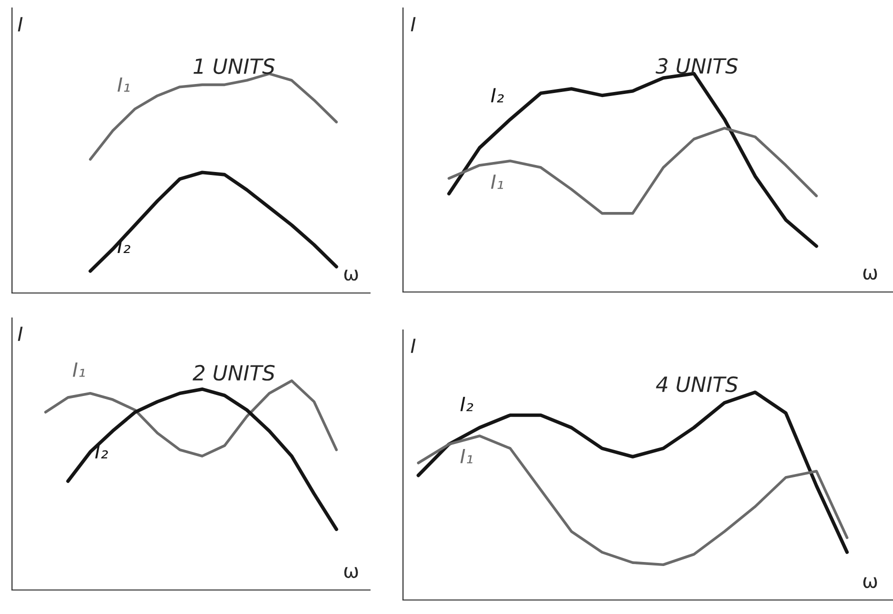 The height and width of the screenshot is (614, 893). What do you see at coordinates (697, 66) in the screenshot?
I see `chart-title: 3 UNITS` at bounding box center [697, 66].